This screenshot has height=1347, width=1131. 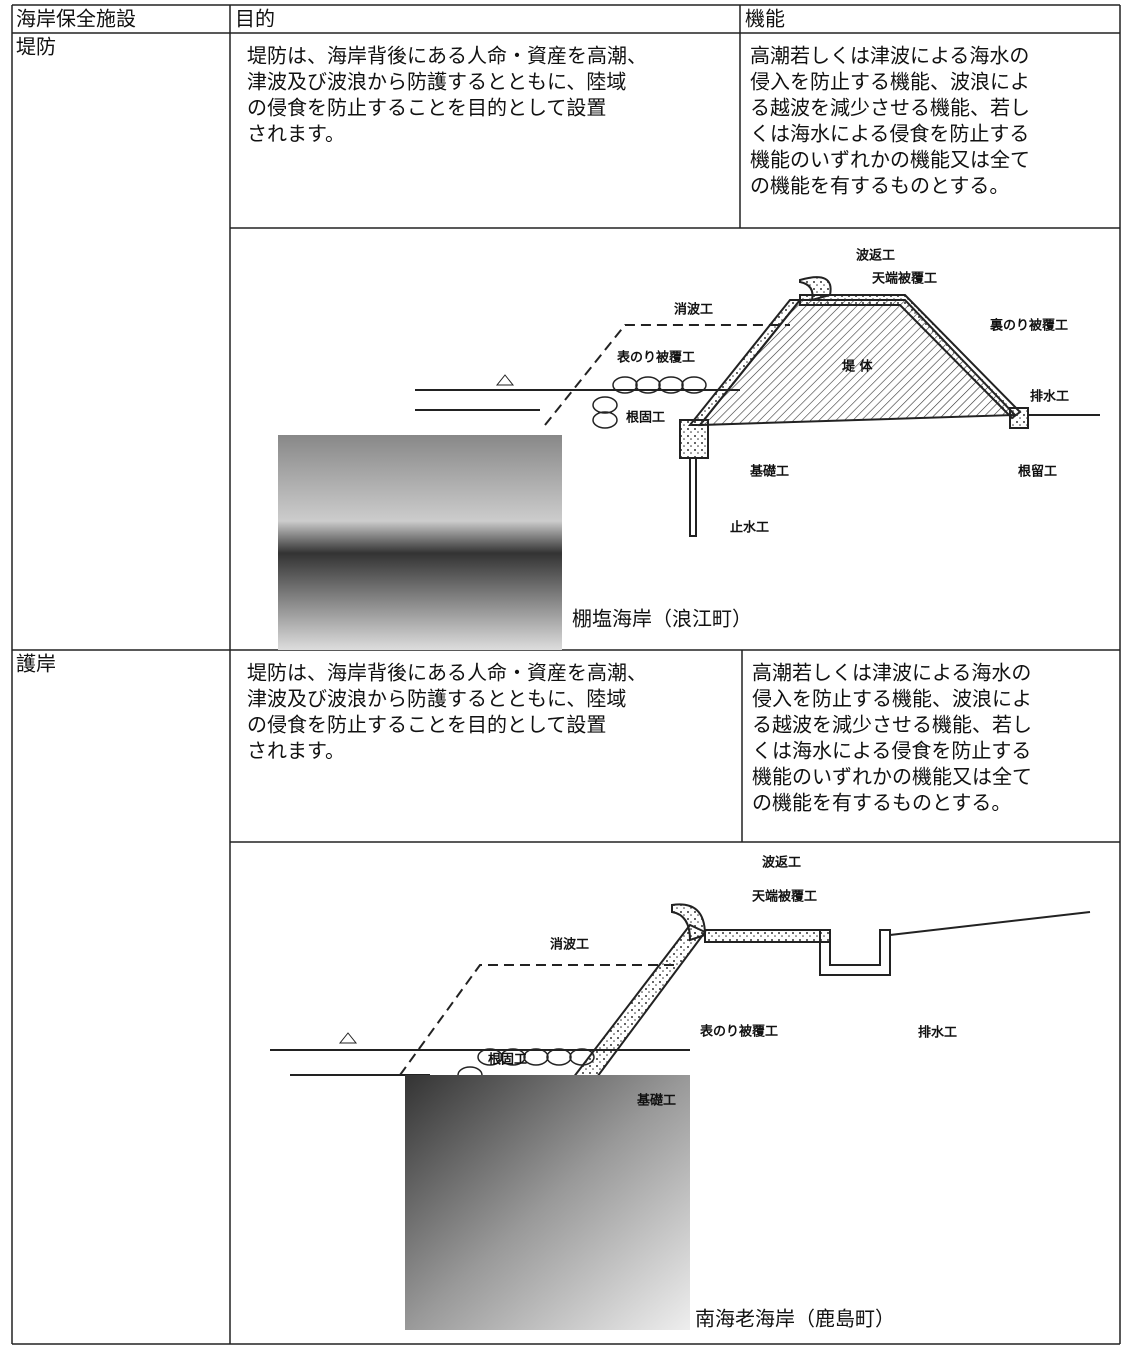 I want to click on diagram-label: 堤 体, so click(x=858, y=367).